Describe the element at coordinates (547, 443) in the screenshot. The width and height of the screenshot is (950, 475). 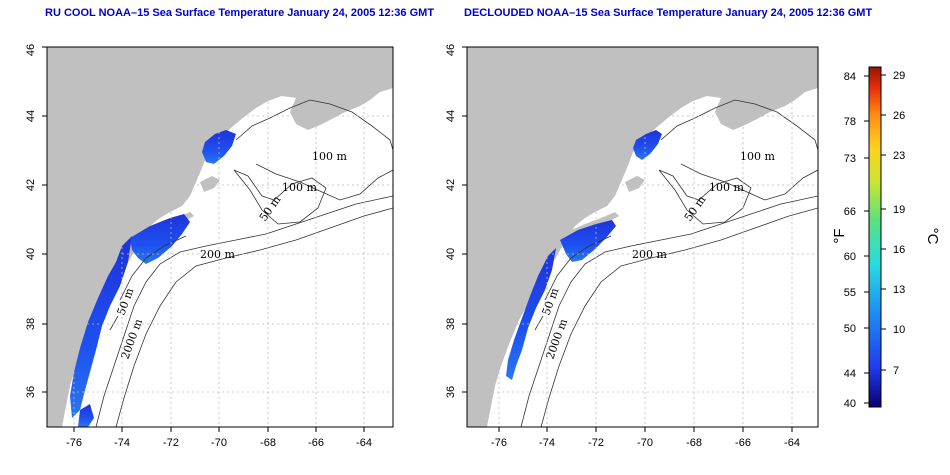
I see `right-lon-tick: -74` at that location.